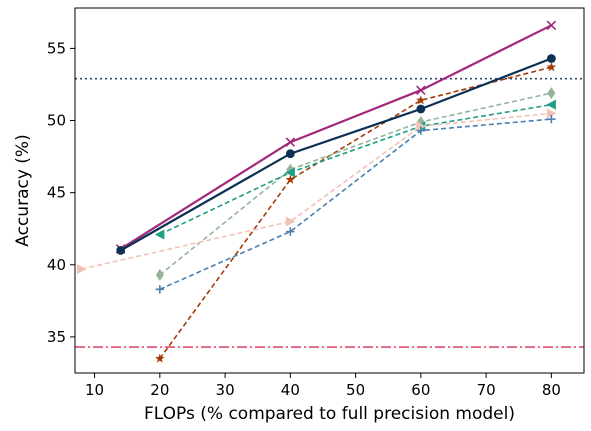 This screenshot has width=591, height=431. I want to click on y-tick-label: 40, so click(56, 265).